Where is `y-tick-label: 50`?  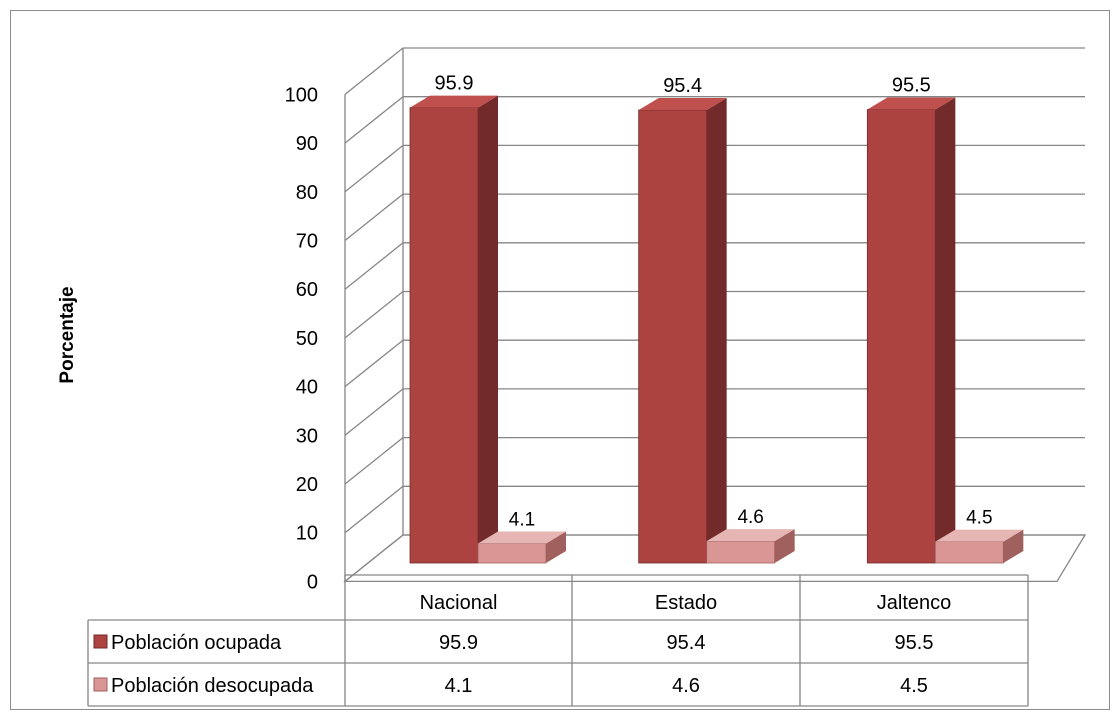
y-tick-label: 50 is located at coordinates (307, 339).